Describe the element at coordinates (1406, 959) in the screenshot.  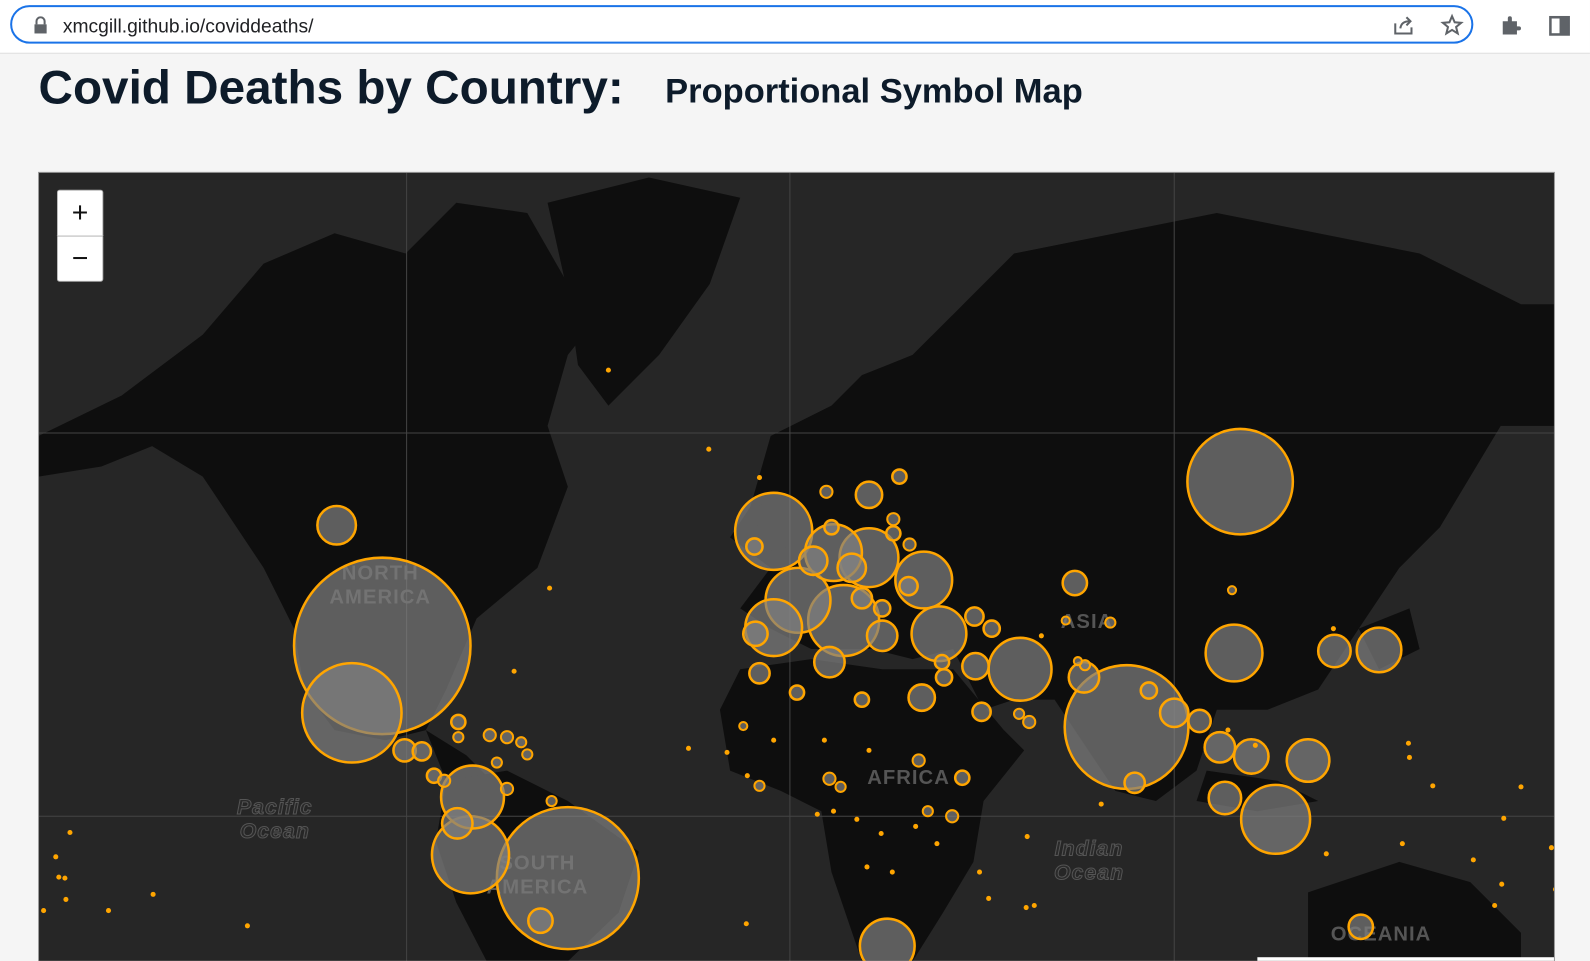
I see `attribution` at that location.